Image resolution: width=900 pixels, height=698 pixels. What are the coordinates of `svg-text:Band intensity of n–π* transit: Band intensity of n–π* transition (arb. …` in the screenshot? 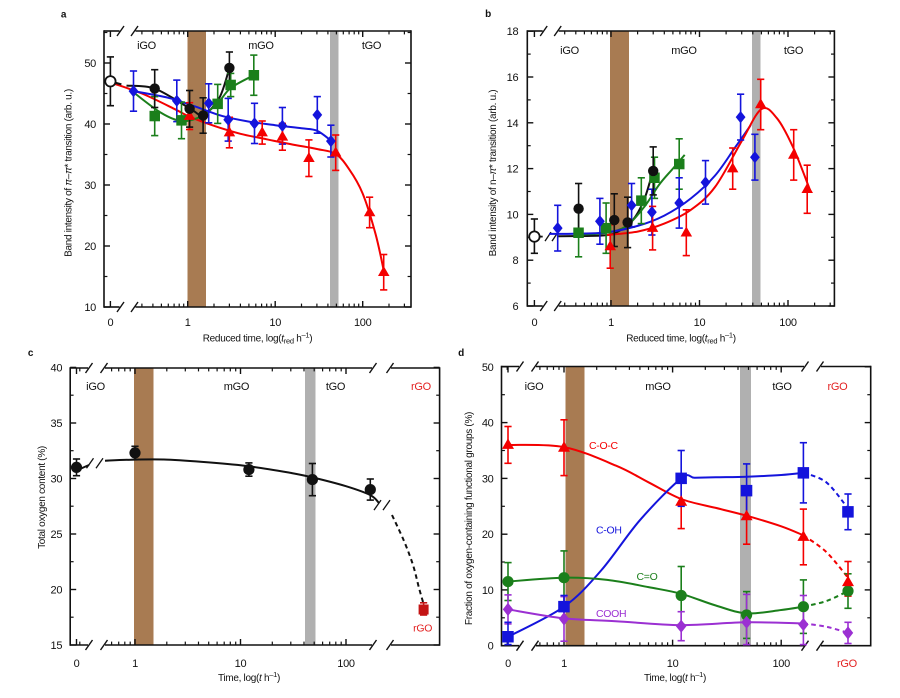 It's located at (493, 173).